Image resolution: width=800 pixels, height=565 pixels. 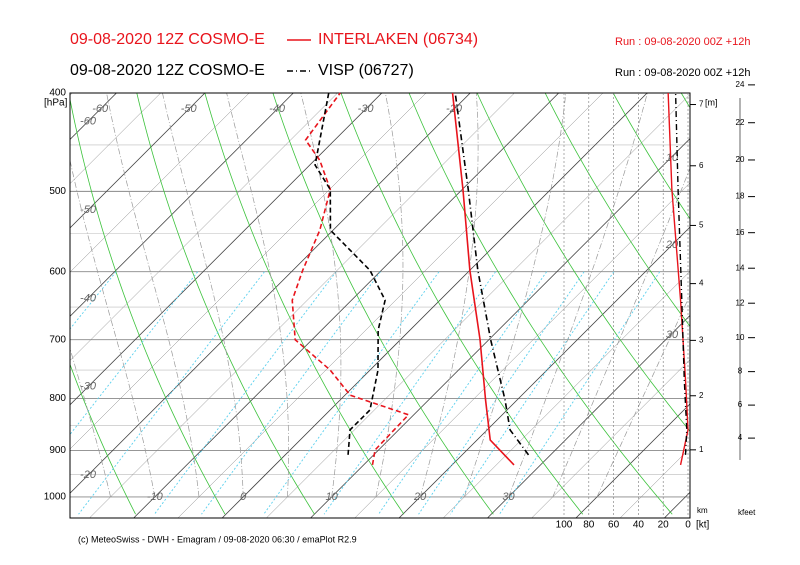 What do you see at coordinates (350, 273) in the screenshot?
I see `dewpoint-line` at bounding box center [350, 273].